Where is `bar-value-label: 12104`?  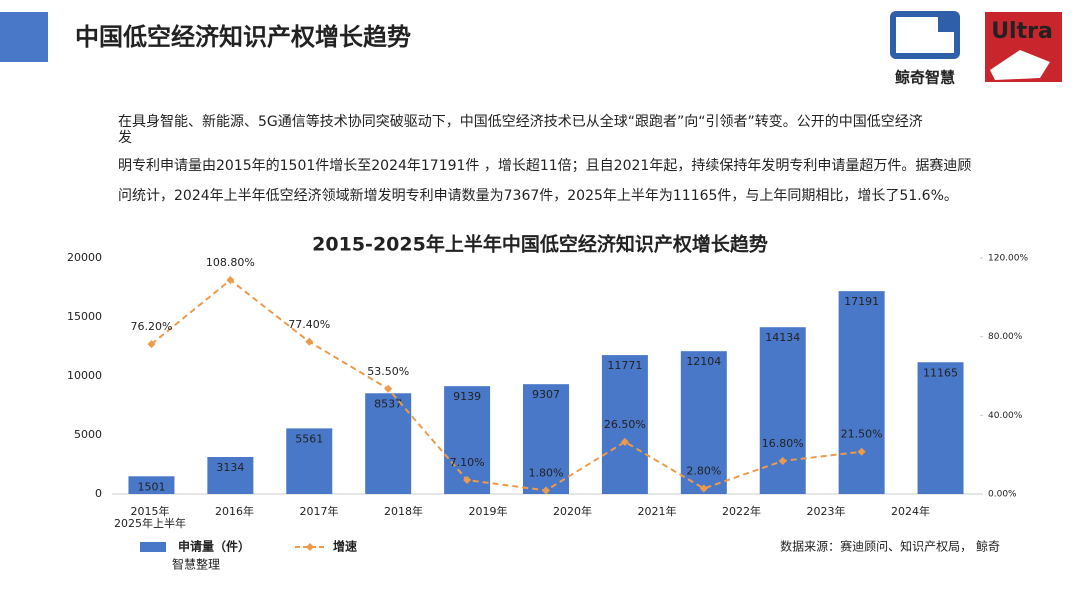 bar-value-label: 12104 is located at coordinates (703, 361).